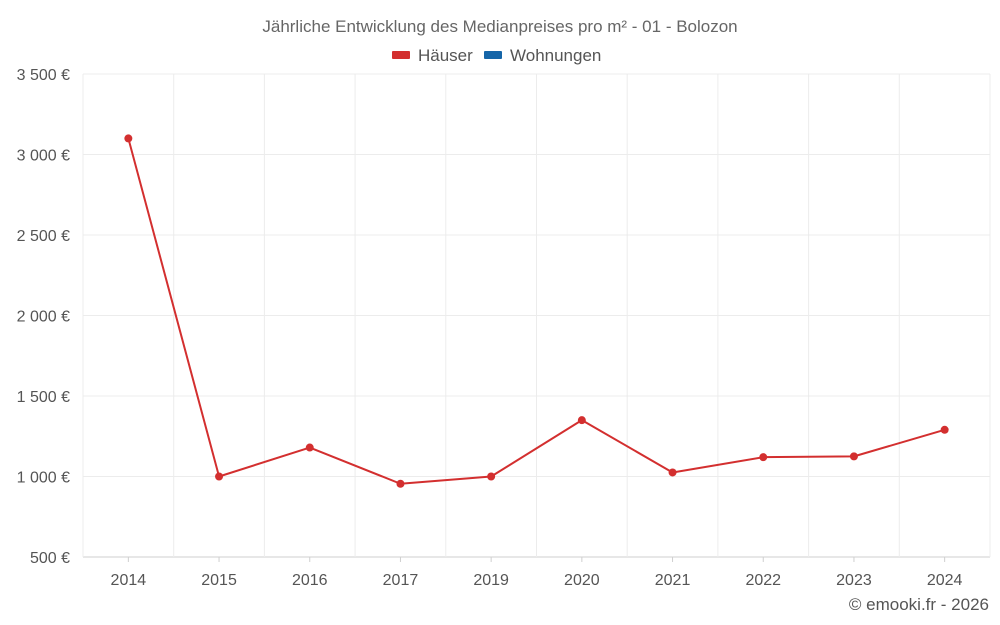 The height and width of the screenshot is (625, 1000). Describe the element at coordinates (763, 457) in the screenshot. I see `data-point-haeuser-2022` at that location.